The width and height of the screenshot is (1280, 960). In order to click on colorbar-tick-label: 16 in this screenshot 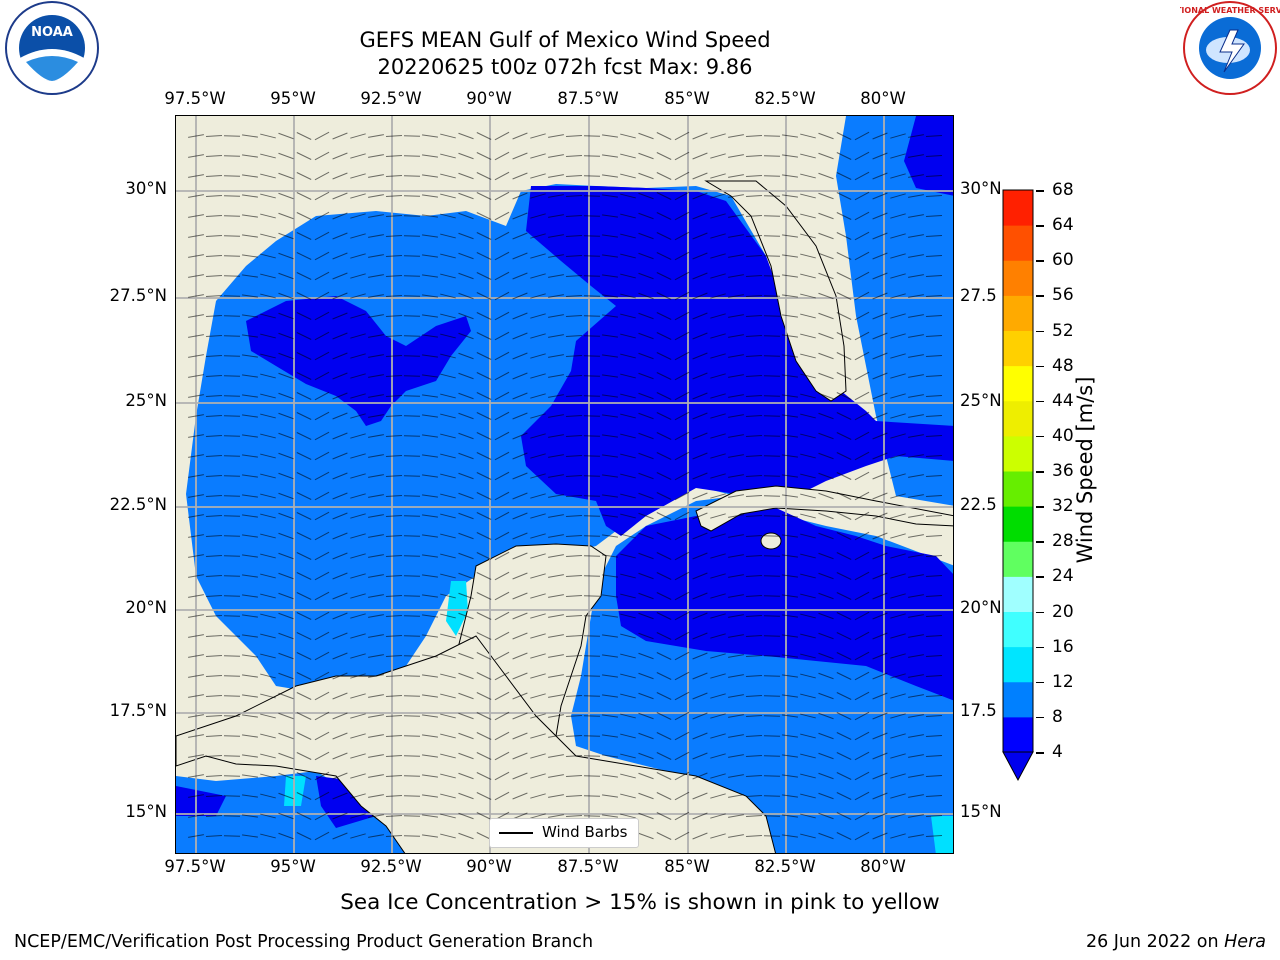, I will do `click(1063, 646)`.